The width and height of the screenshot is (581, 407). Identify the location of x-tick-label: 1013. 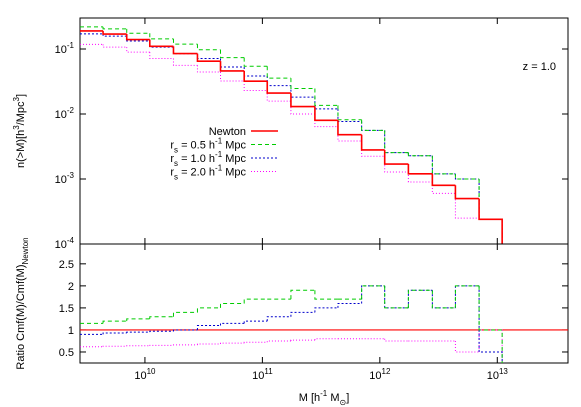
(498, 374).